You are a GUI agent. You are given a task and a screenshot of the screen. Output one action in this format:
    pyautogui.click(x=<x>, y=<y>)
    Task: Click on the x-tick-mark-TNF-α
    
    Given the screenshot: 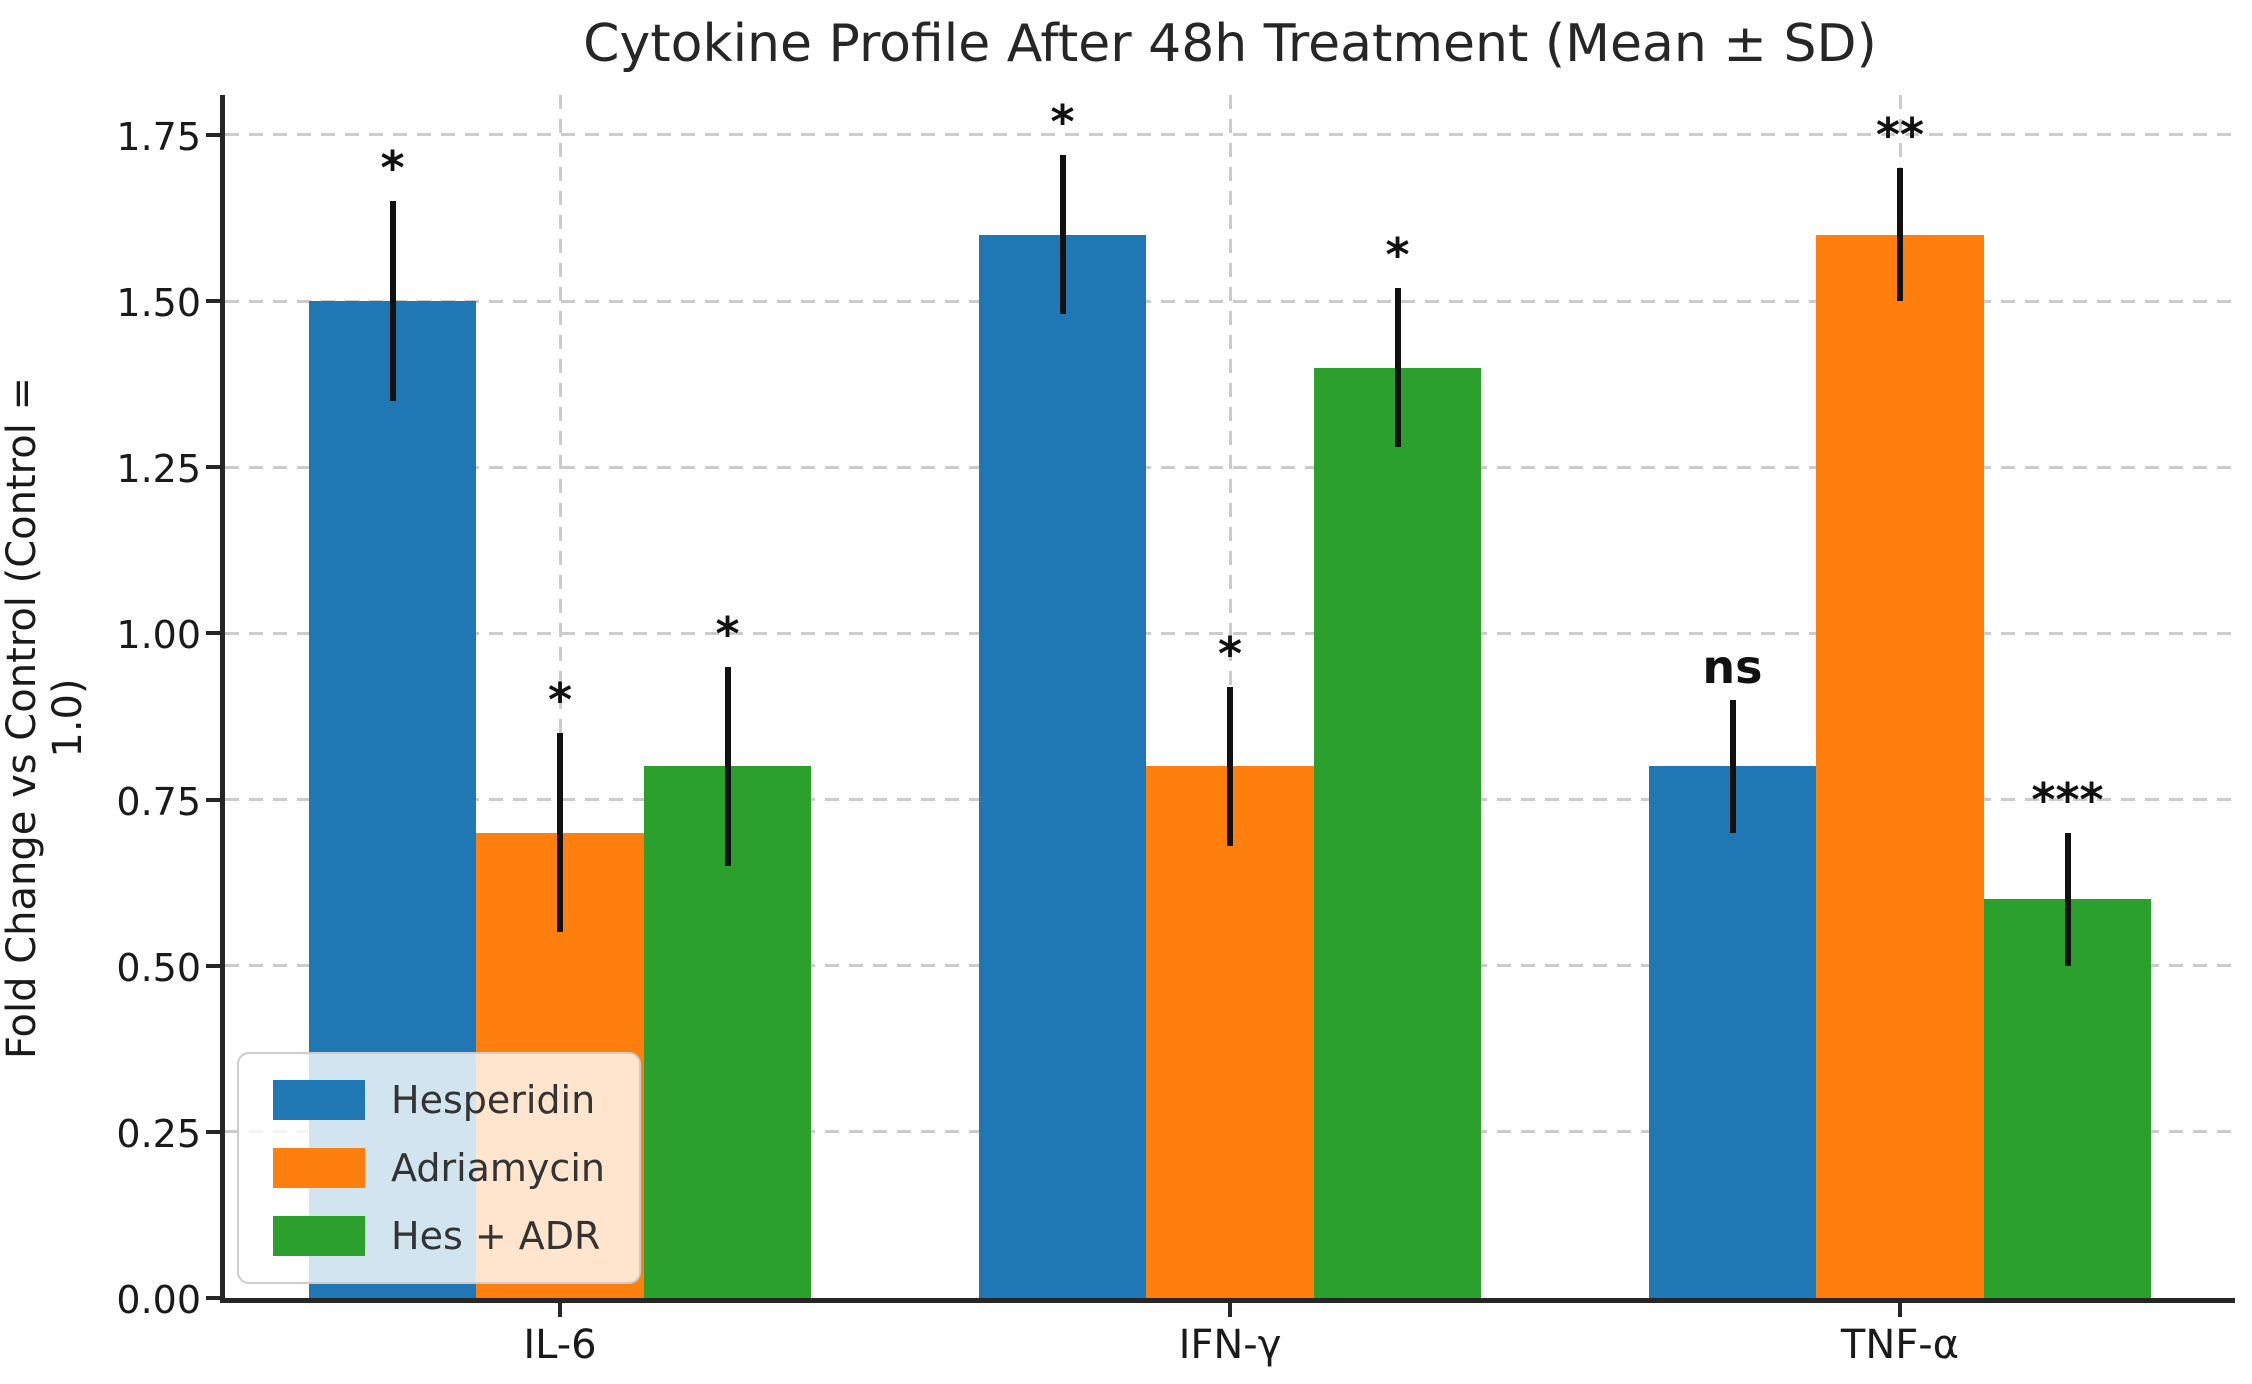 What is the action you would take?
    pyautogui.click(x=1900, y=1310)
    